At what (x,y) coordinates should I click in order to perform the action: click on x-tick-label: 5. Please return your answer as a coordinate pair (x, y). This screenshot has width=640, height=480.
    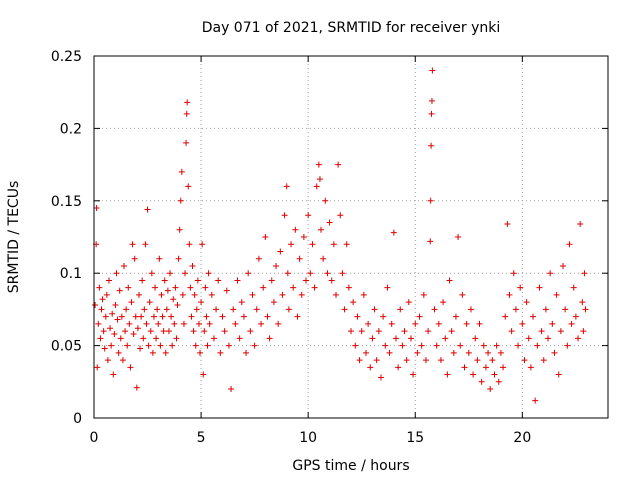
    Looking at the image, I should click on (201, 438).